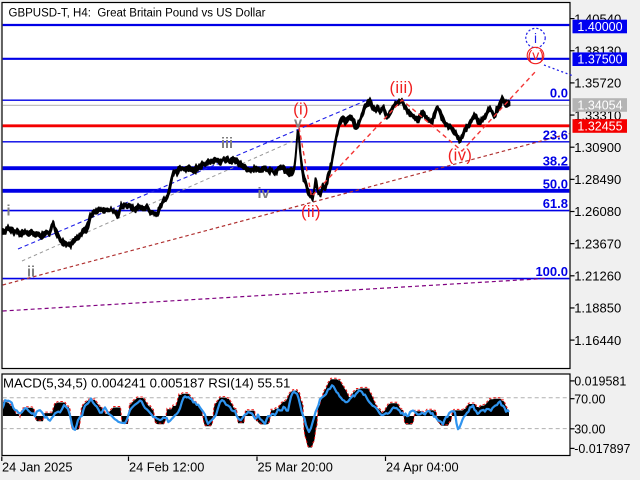 The width and height of the screenshot is (640, 480). What do you see at coordinates (597, 308) in the screenshot?
I see `svg-text: 1.18850` at bounding box center [597, 308].